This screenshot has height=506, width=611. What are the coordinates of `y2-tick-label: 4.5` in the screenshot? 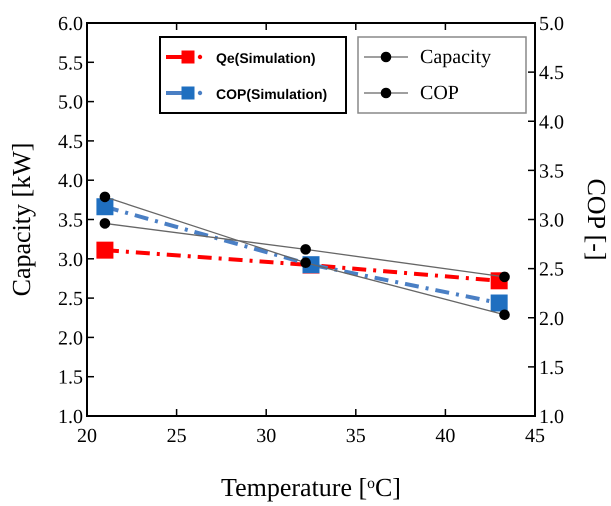 It's located at (551, 73).